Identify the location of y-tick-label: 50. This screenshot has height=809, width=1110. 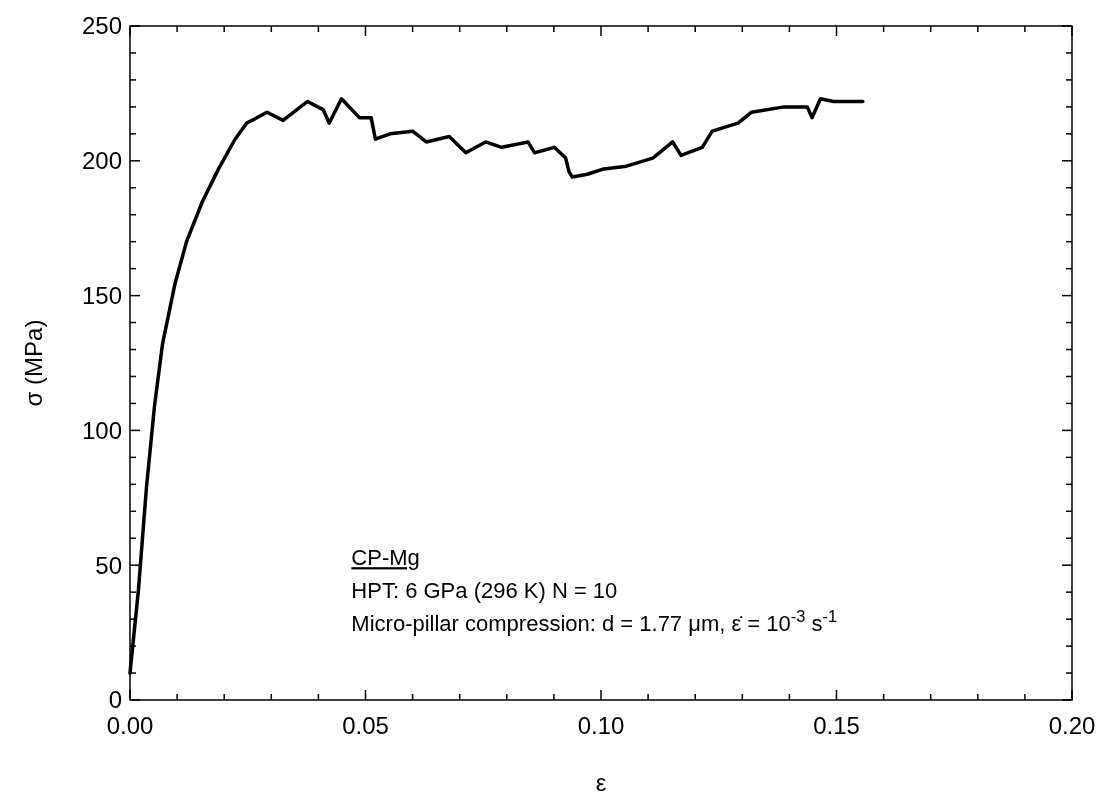
(108, 565).